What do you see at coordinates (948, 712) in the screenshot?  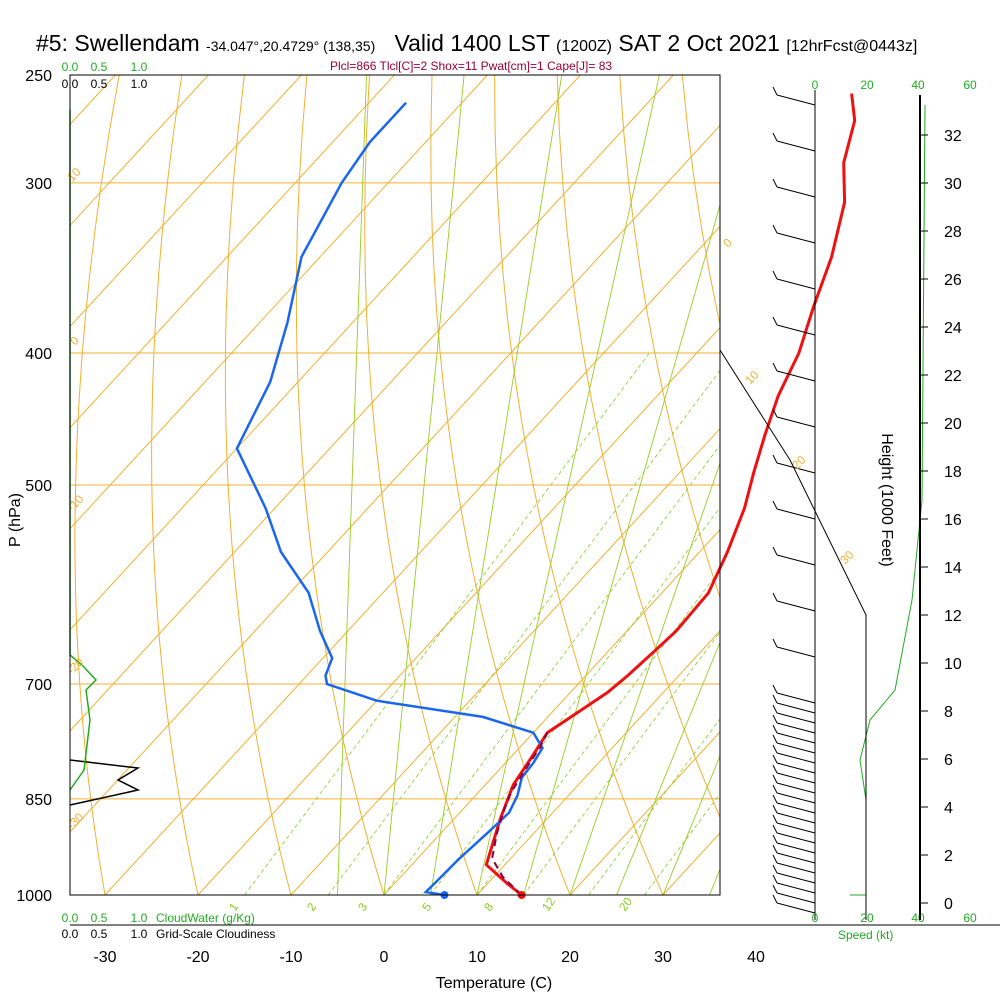 I see `height-tick-label: 8` at bounding box center [948, 712].